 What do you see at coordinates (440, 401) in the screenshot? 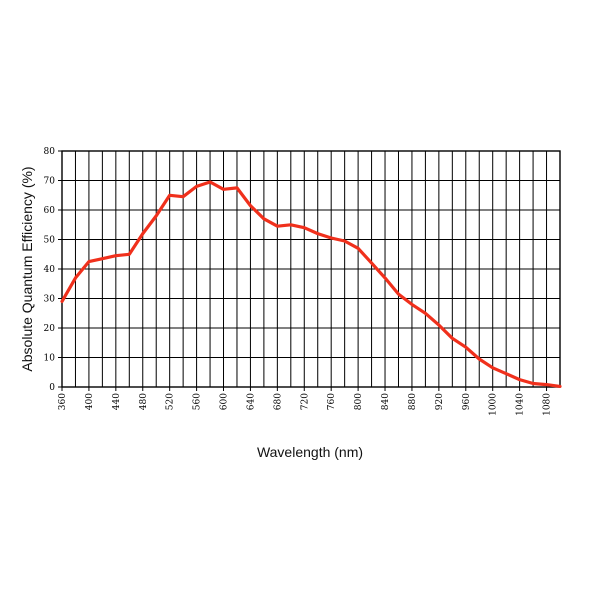
I see `x-tick-label: 920` at bounding box center [440, 401].